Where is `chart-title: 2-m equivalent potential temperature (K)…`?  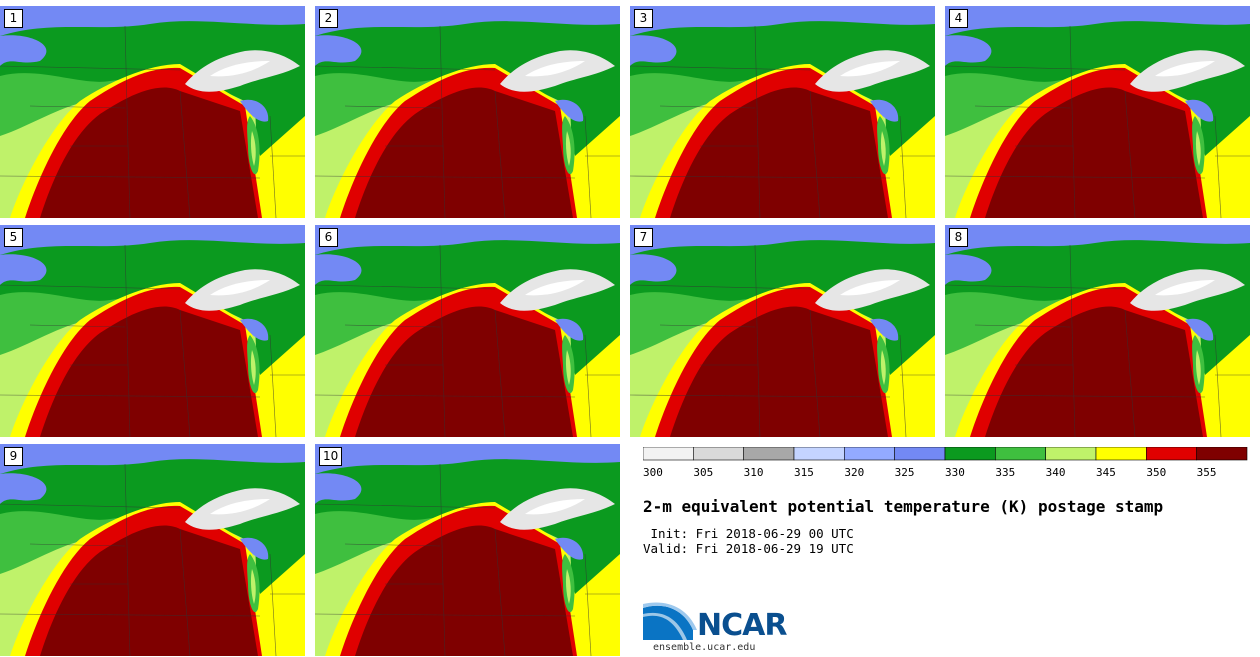 chart-title: 2-m equivalent potential temperature (K)… is located at coordinates (903, 506).